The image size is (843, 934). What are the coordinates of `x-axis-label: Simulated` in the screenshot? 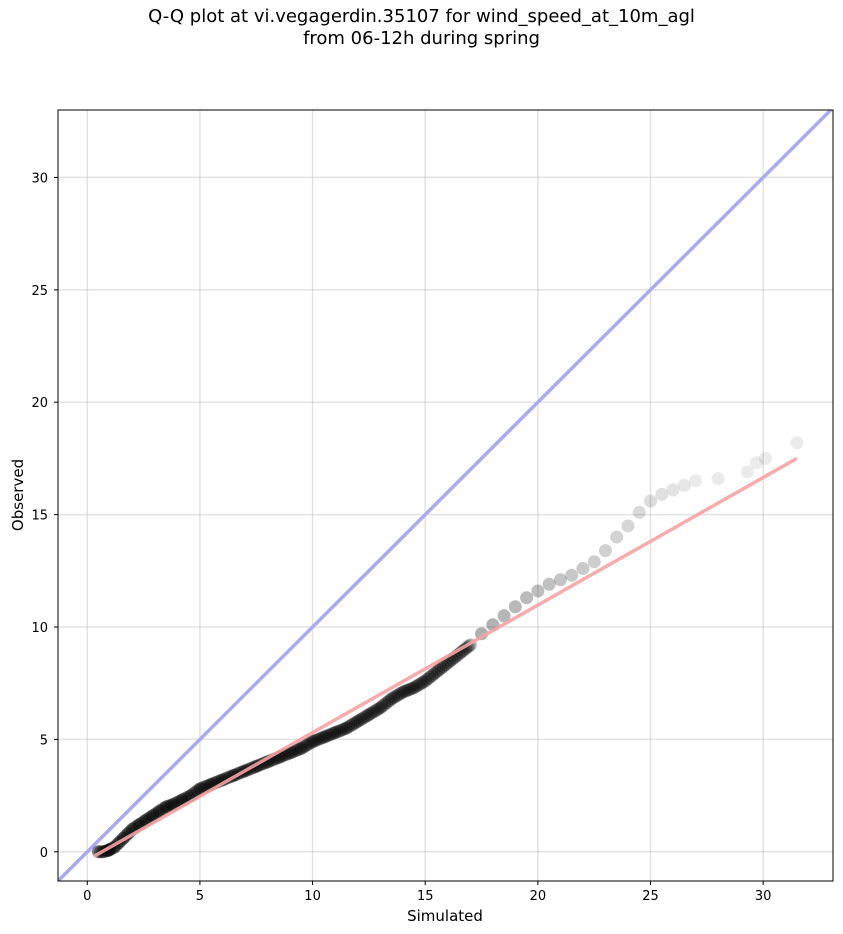 It's located at (445, 916).